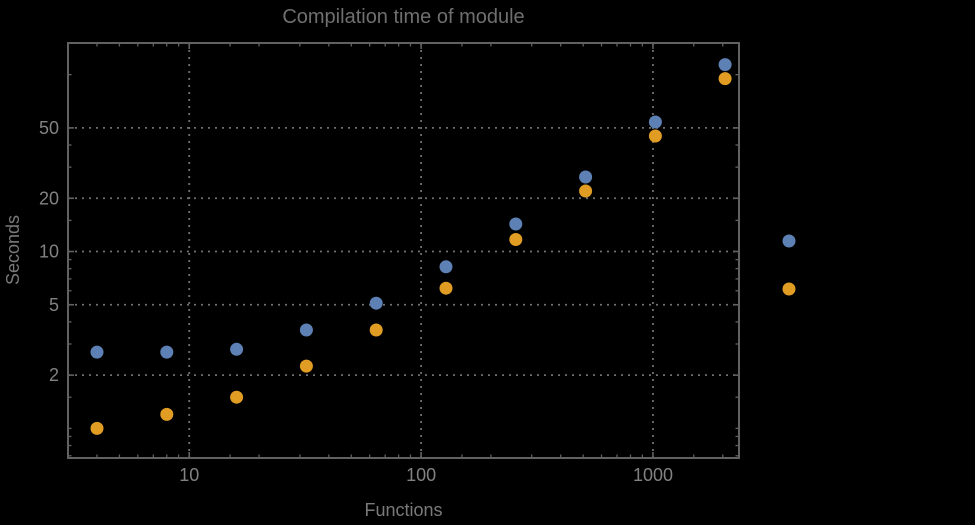  What do you see at coordinates (49, 198) in the screenshot?
I see `y-tick-label: 20` at bounding box center [49, 198].